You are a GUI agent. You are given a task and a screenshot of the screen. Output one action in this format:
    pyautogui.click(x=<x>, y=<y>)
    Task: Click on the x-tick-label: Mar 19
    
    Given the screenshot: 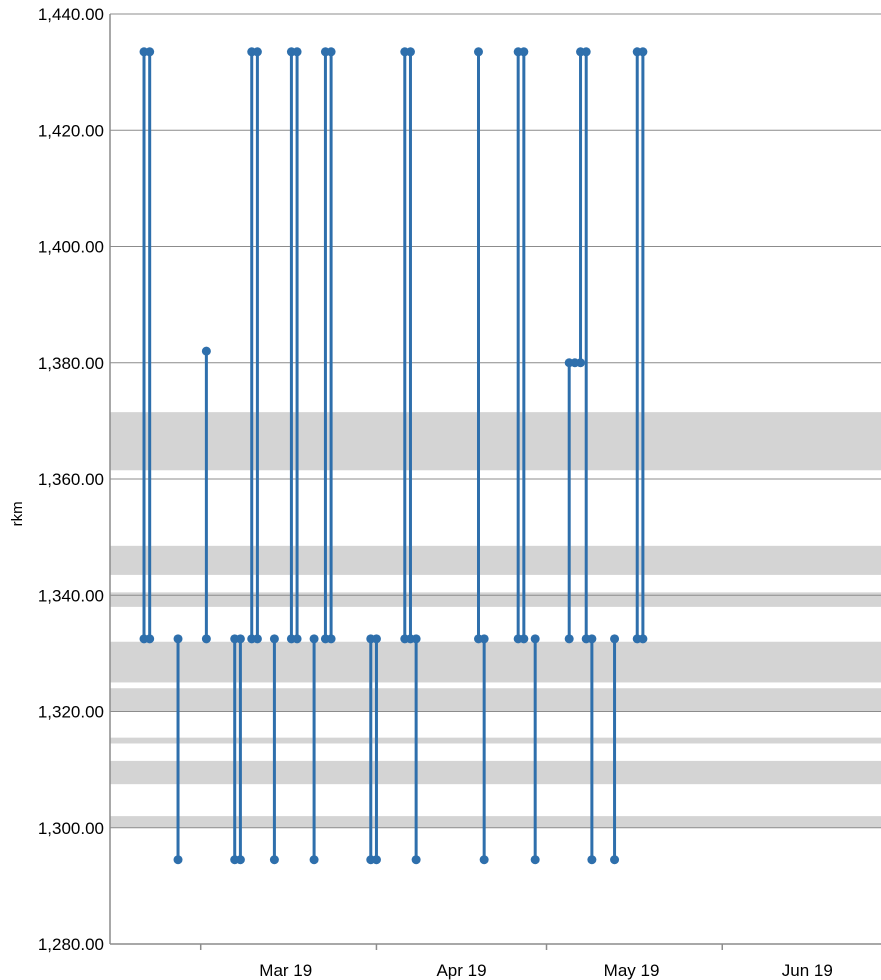 What is the action you would take?
    pyautogui.click(x=285, y=970)
    